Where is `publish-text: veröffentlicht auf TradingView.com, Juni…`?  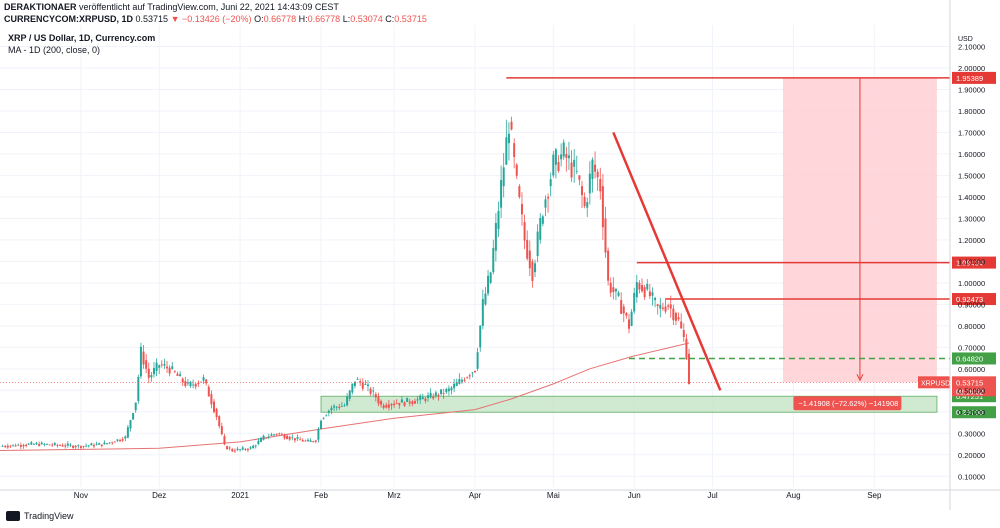
publish-text: veröffentlicht auf TradingView.com, Juni… is located at coordinates (209, 7).